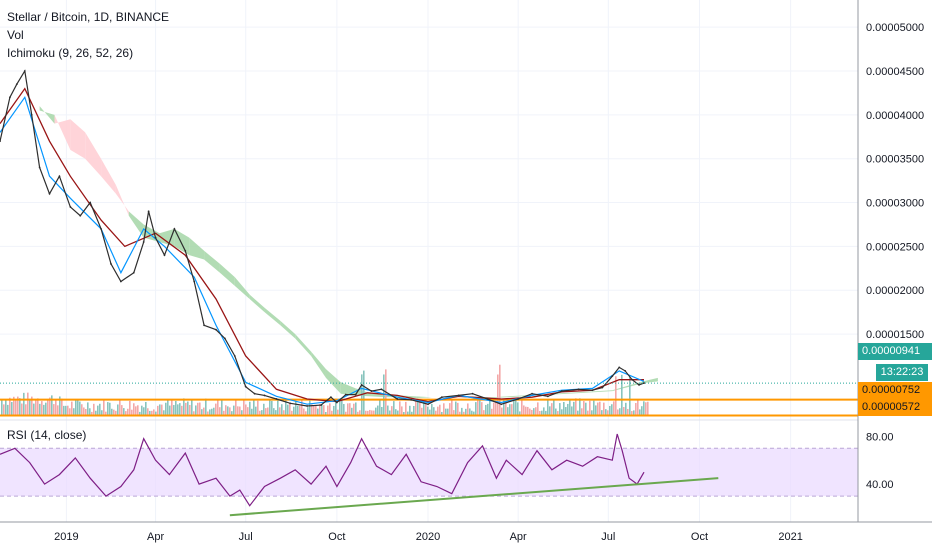  What do you see at coordinates (880, 461) in the screenshot?
I see `rsi-axis-labels: 80.00 40.00` at bounding box center [880, 461].